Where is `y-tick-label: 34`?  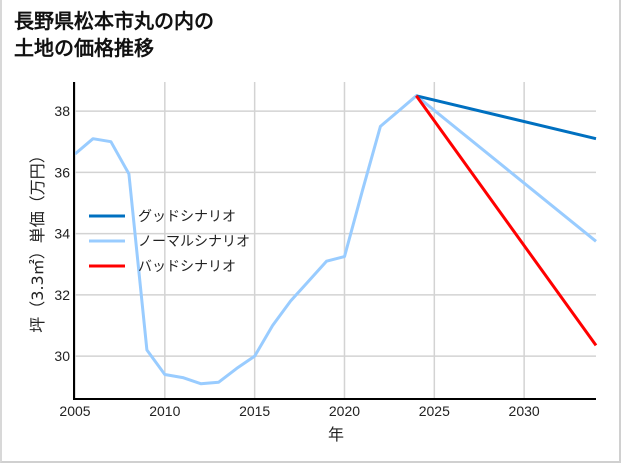 y-tick-label: 34 is located at coordinates (62, 234).